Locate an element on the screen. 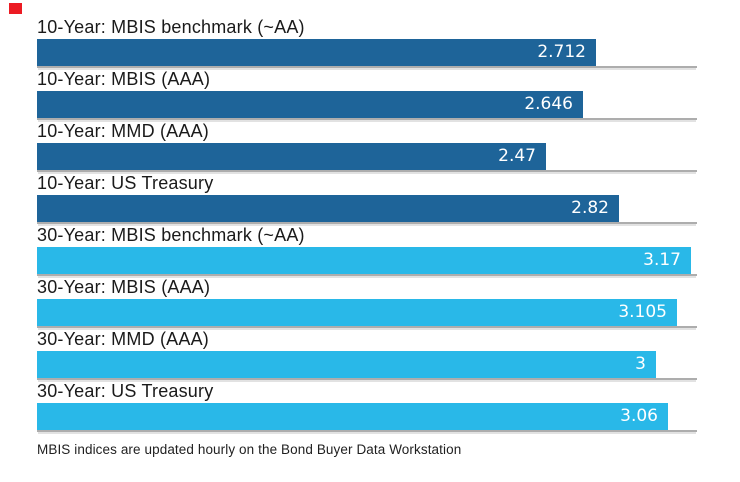 This screenshot has width=740, height=482. bar-value-label: 3 is located at coordinates (640, 364).